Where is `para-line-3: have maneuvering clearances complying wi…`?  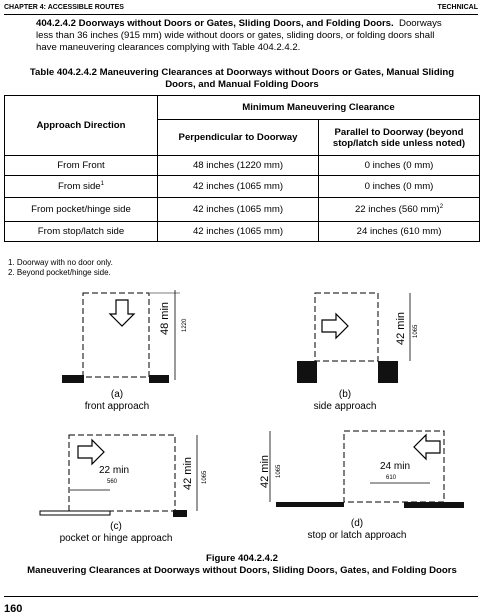
para-line-3: have maneuvering clearances complying wi… is located at coordinates (168, 47).